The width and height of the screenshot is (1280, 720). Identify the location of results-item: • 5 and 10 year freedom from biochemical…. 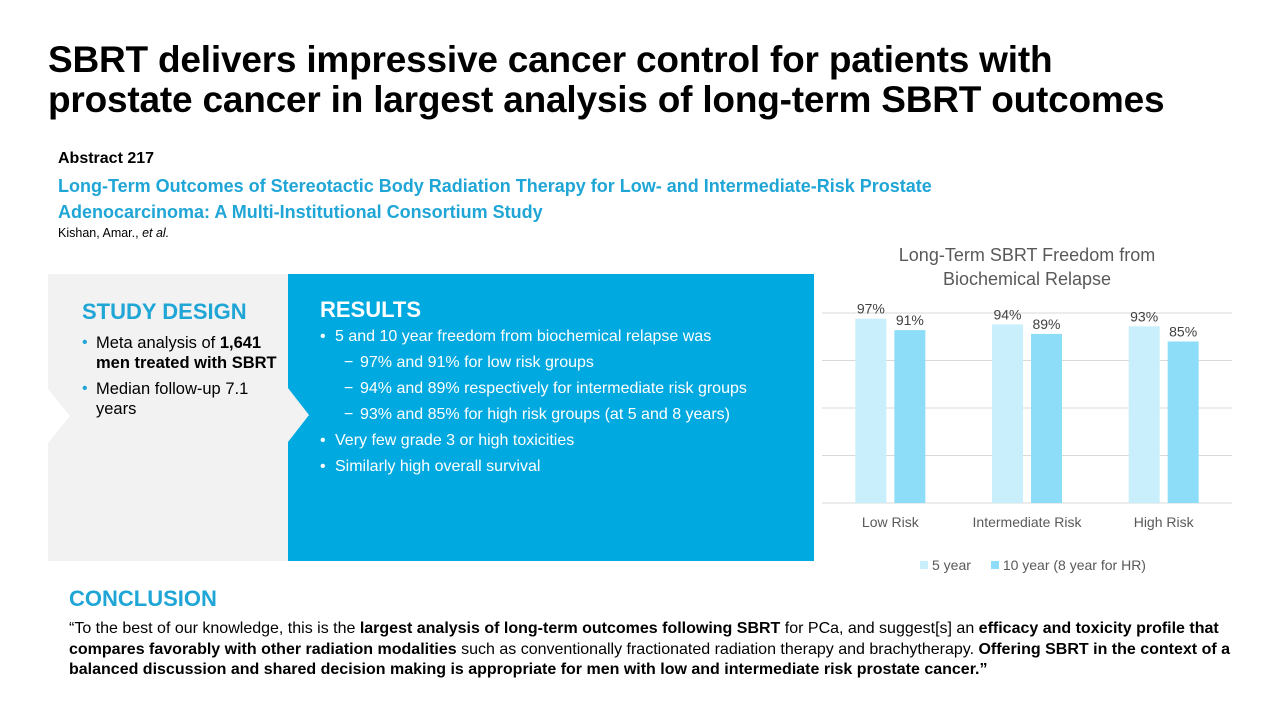
(558, 337).